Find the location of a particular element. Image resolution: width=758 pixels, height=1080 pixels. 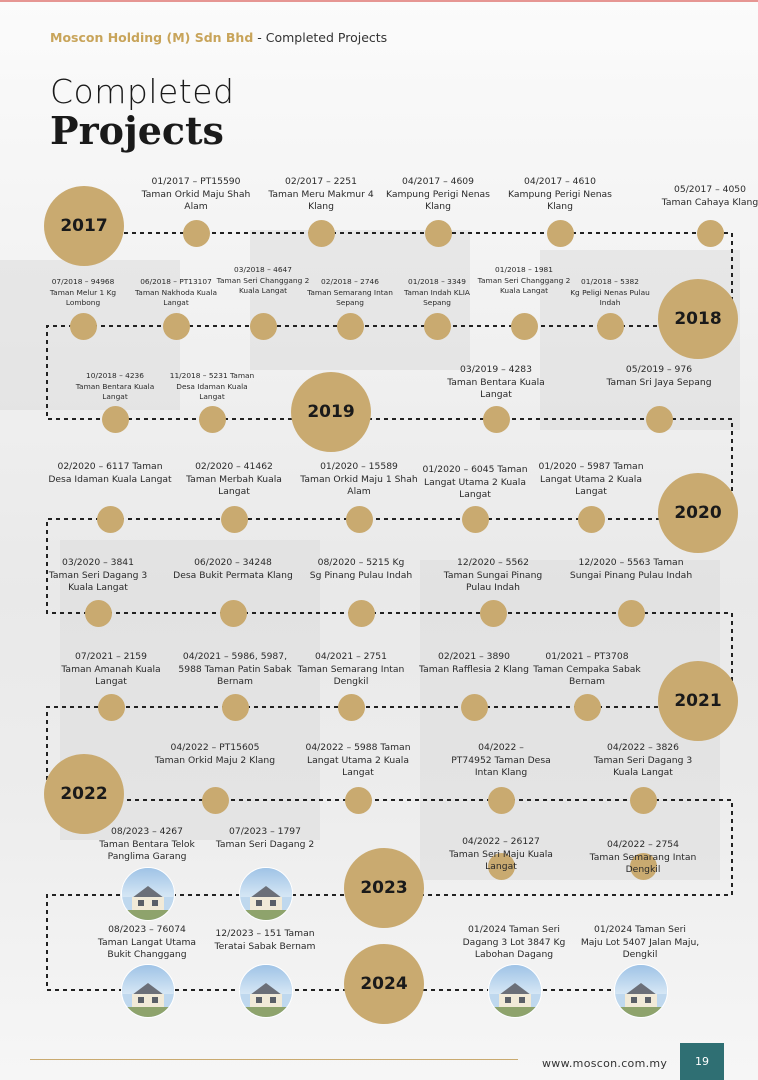

project-label: 01/2018 – 3349 Taman Indah KLIA Sepang is located at coordinates (437, 293).